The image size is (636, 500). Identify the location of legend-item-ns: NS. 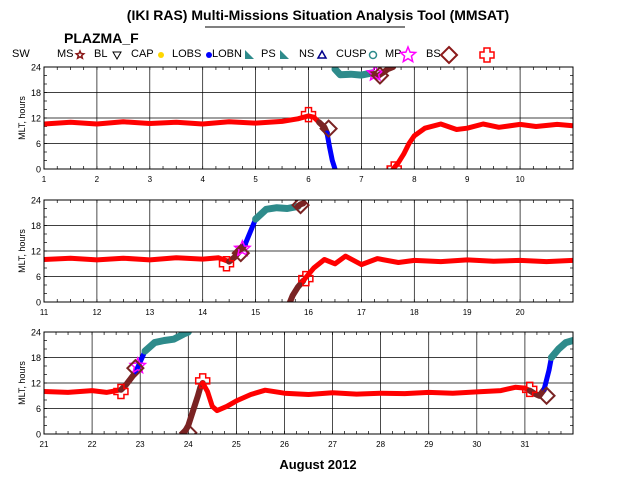
(313, 54).